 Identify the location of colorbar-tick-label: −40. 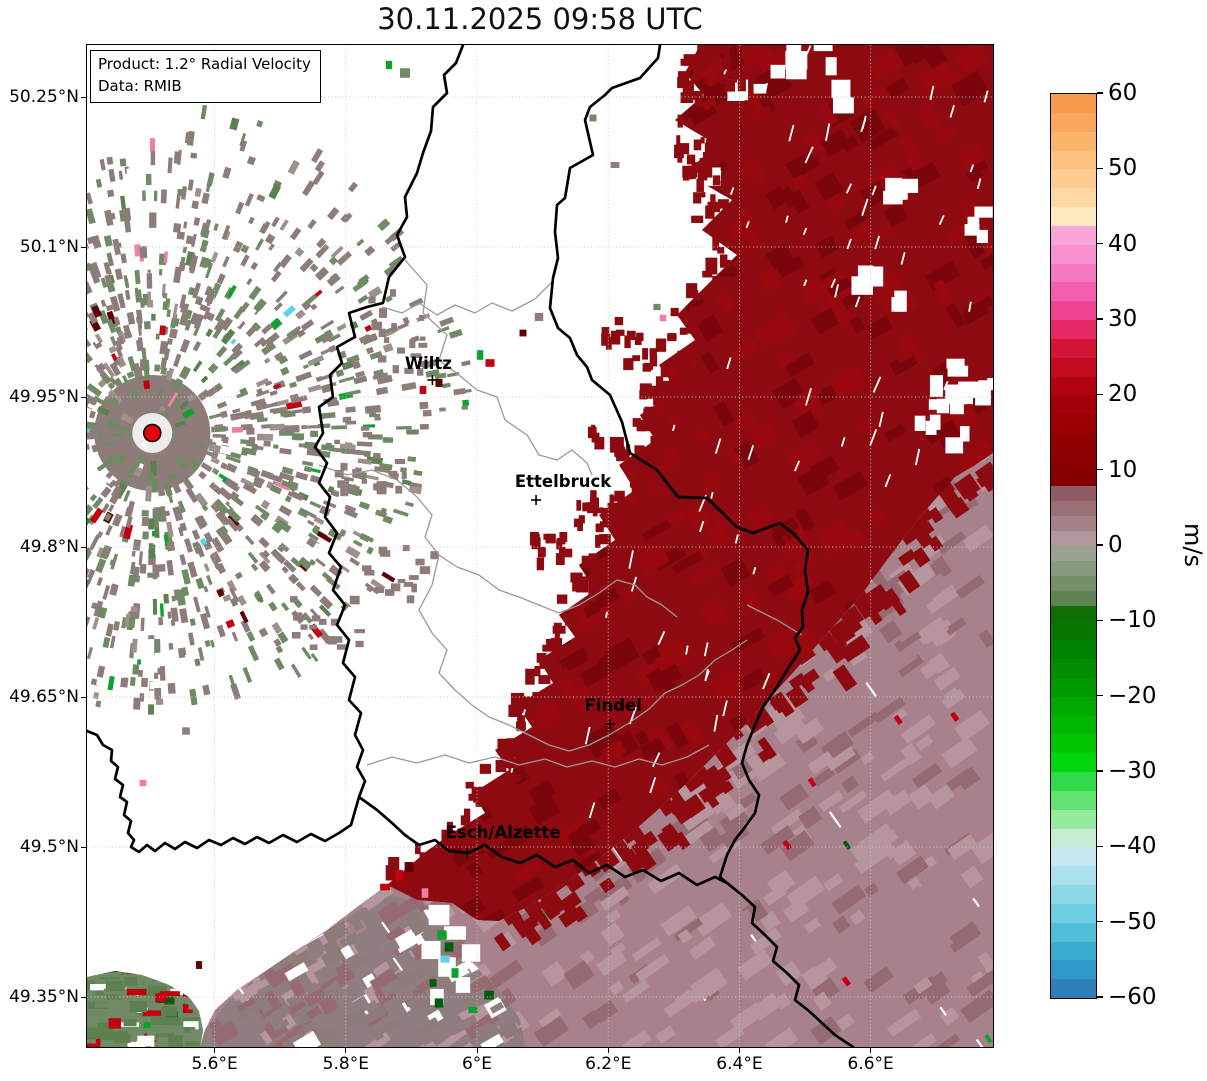
(1132, 846).